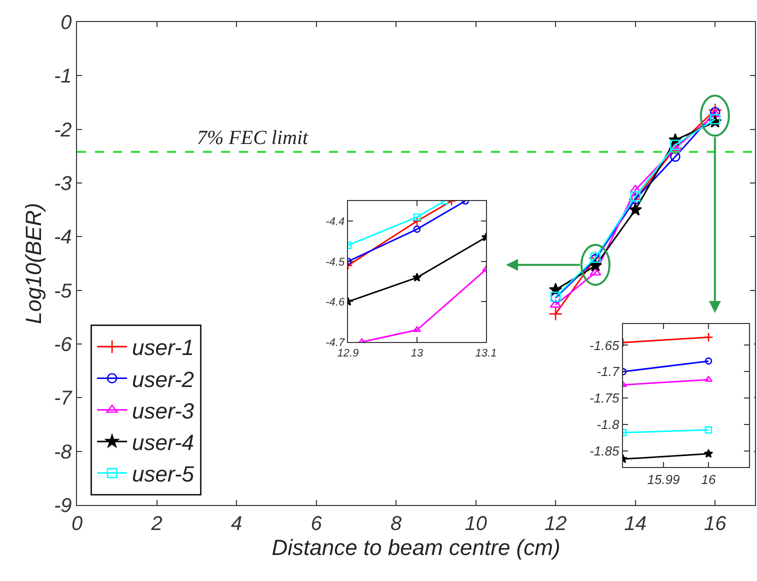 The image size is (757, 581). What do you see at coordinates (63, 184) in the screenshot?
I see `y-tick-label: -3` at bounding box center [63, 184].